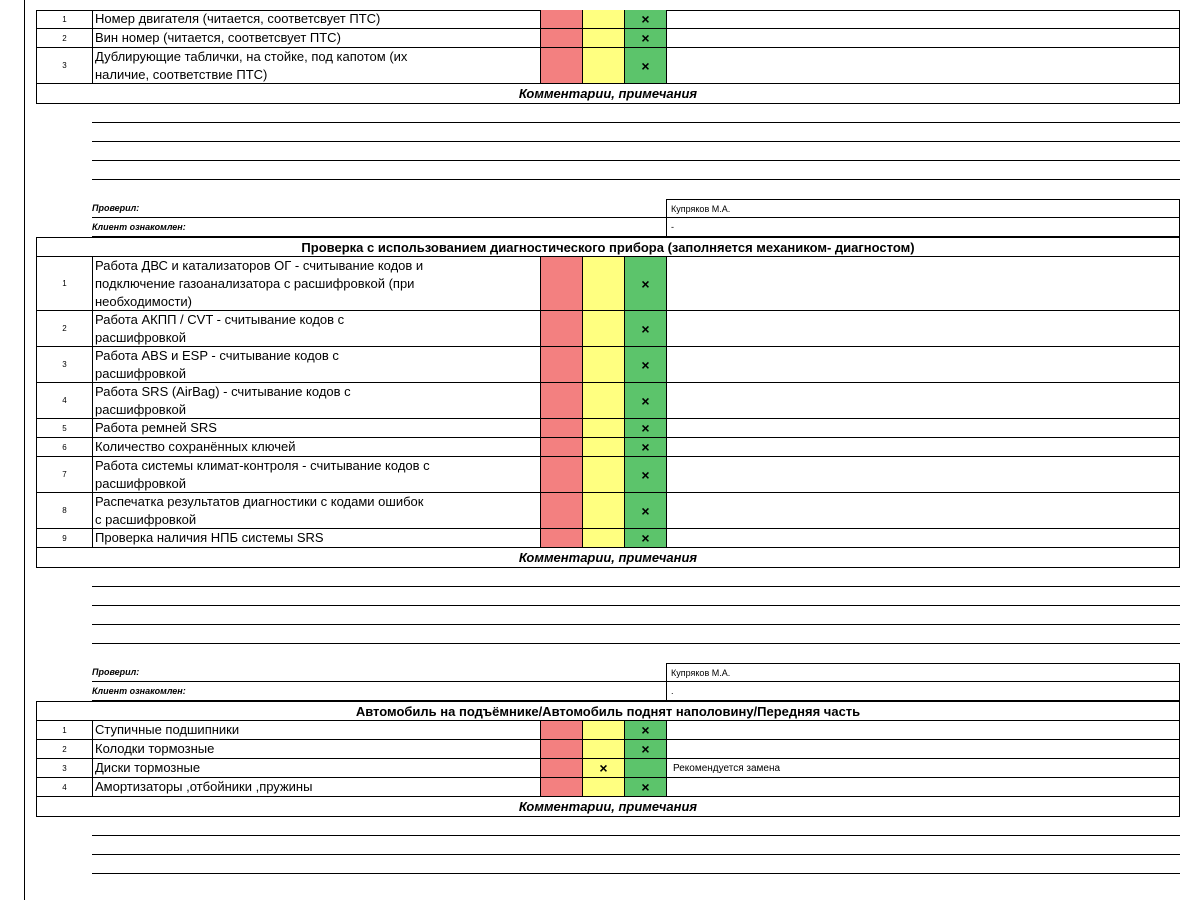 Image resolution: width=1200 pixels, height=900 pixels. Describe the element at coordinates (603, 768) in the screenshot. I see `status-cell-yellow: ×` at that location.